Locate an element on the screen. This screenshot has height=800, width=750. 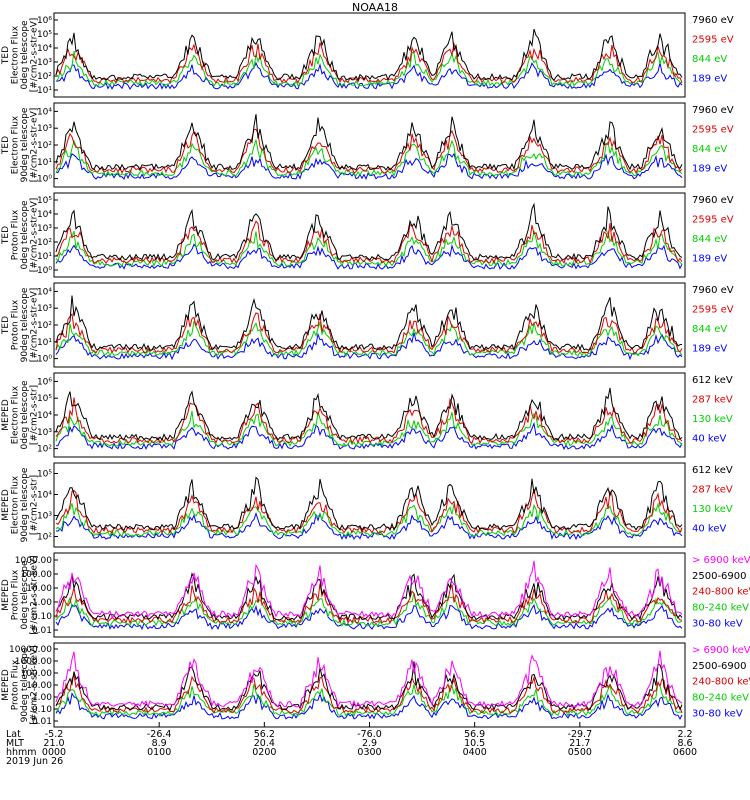
date-label: 2019 Jun 26 is located at coordinates (34, 761).